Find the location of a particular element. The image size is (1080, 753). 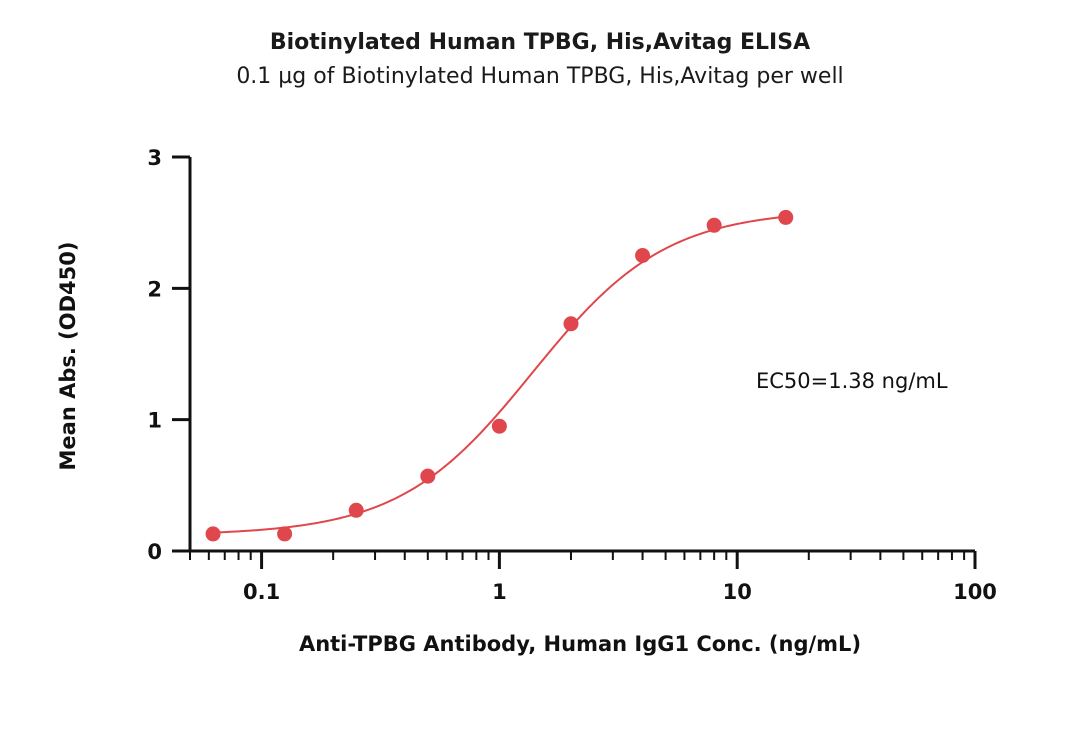

ec50-annotation: EC50=1.38 ng/mL is located at coordinates (852, 381).